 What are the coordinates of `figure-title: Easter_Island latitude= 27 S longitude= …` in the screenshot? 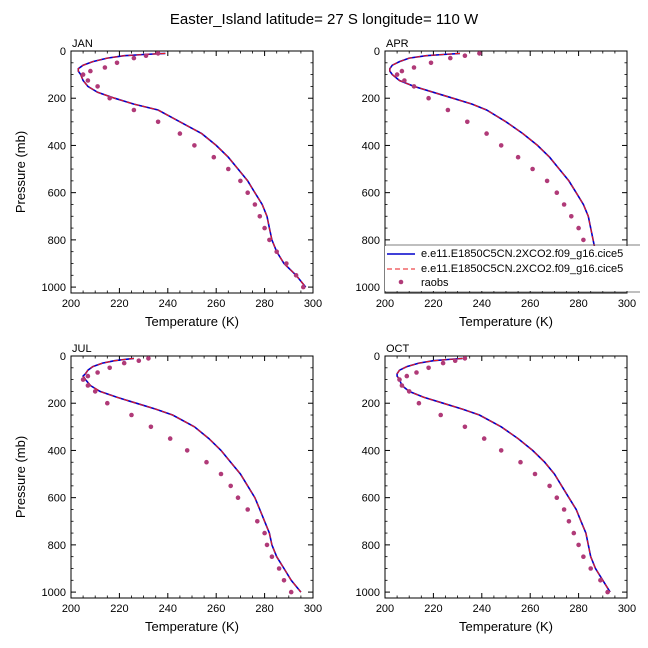 It's located at (324, 19).